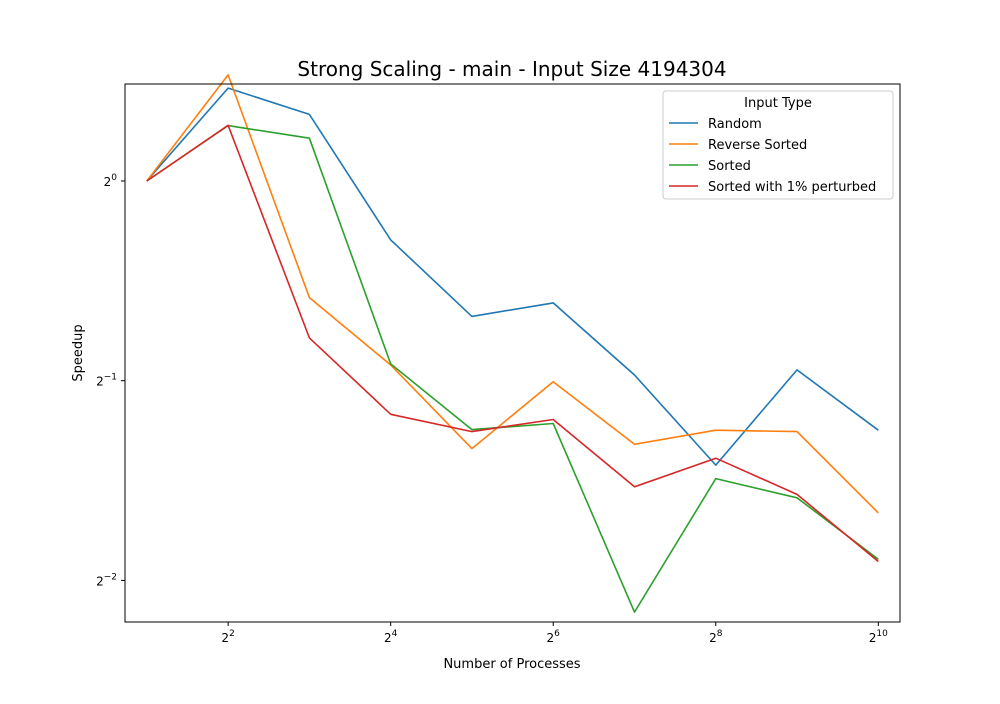 This screenshot has width=1000, height=704. Describe the element at coordinates (729, 166) in the screenshot. I see `legend-label-3: Sorted` at that location.